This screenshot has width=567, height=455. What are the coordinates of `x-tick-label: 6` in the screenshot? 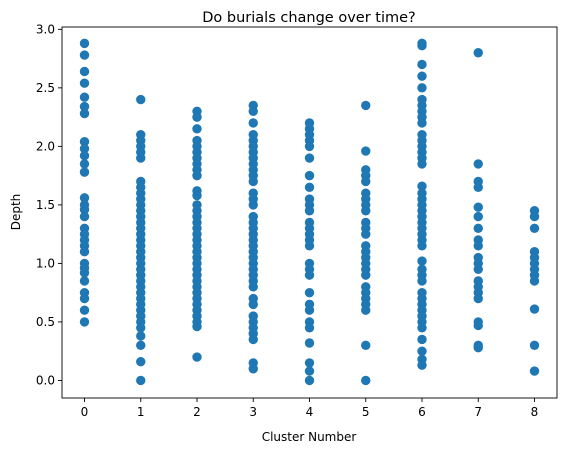 It's located at (422, 412).